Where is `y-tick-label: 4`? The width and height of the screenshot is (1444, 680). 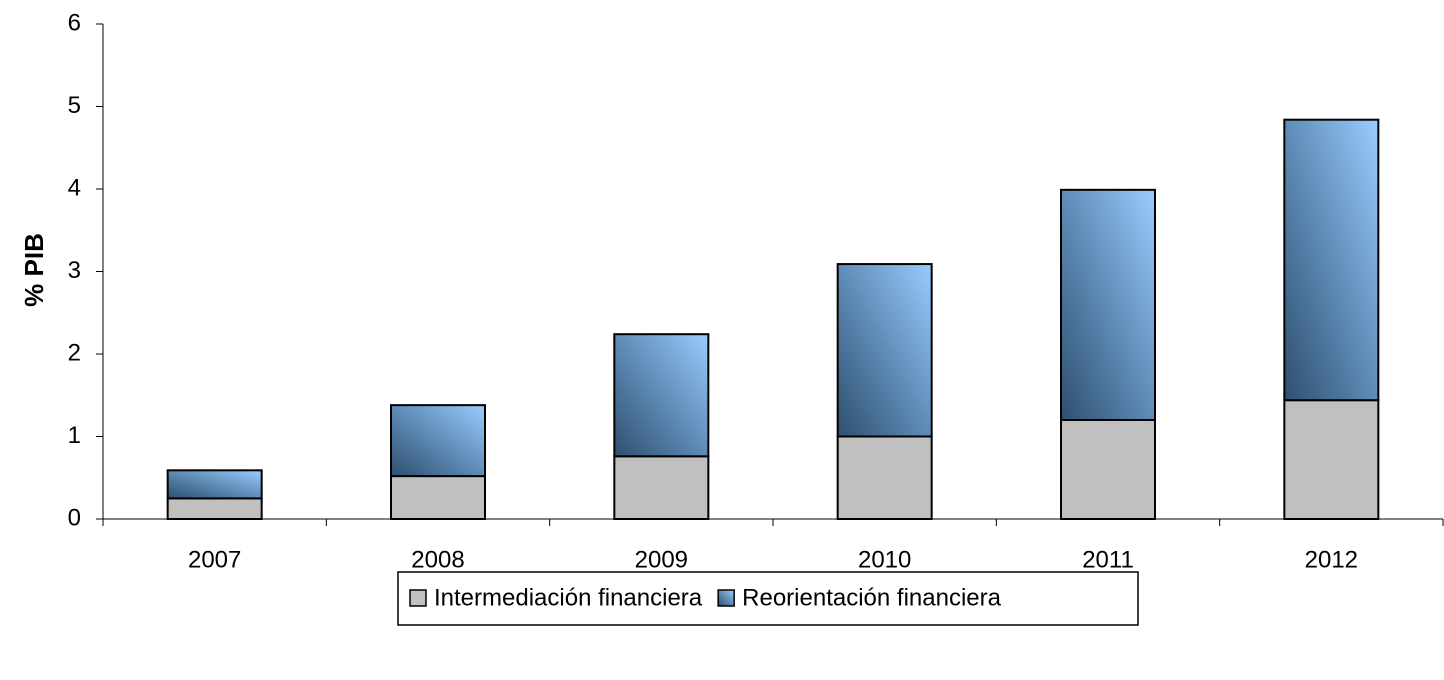 y-tick-label: 4 is located at coordinates (74, 187).